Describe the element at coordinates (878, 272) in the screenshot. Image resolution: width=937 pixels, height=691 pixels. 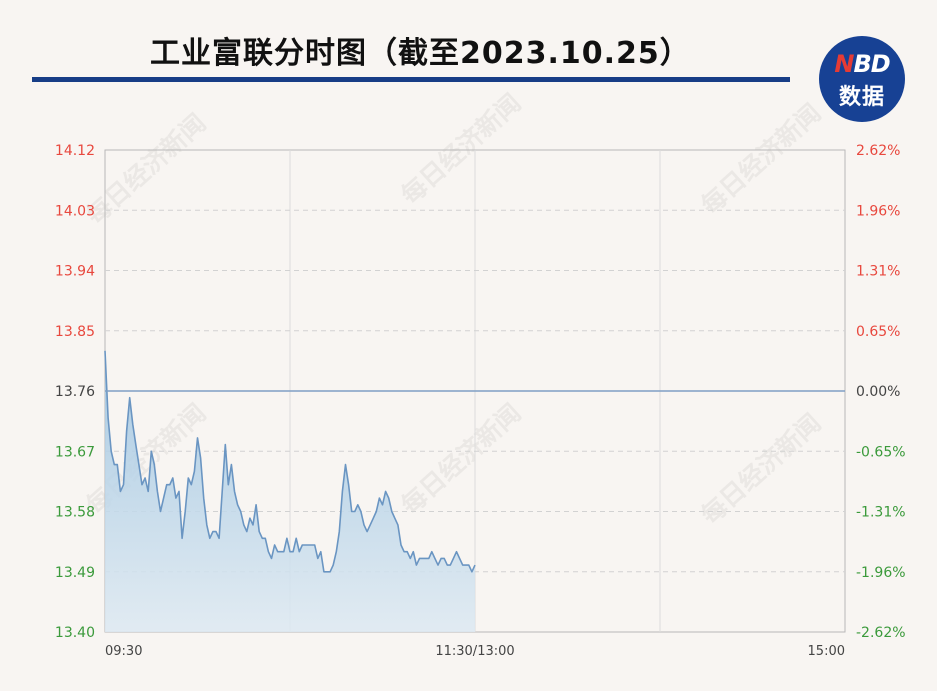
I see `y-tick-label-right: 1.31%` at that location.